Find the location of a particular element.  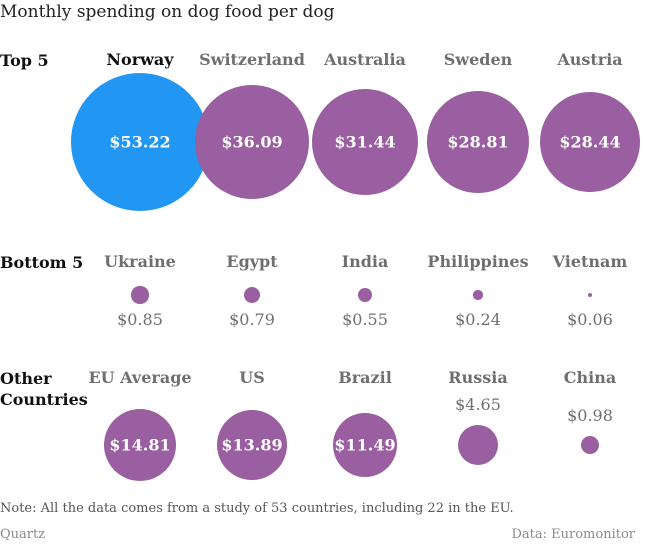

group-label: Bottom 5 is located at coordinates (42, 262).